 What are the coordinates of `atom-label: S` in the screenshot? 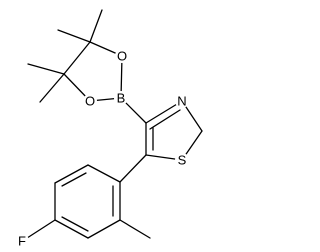 It's located at (182, 160).